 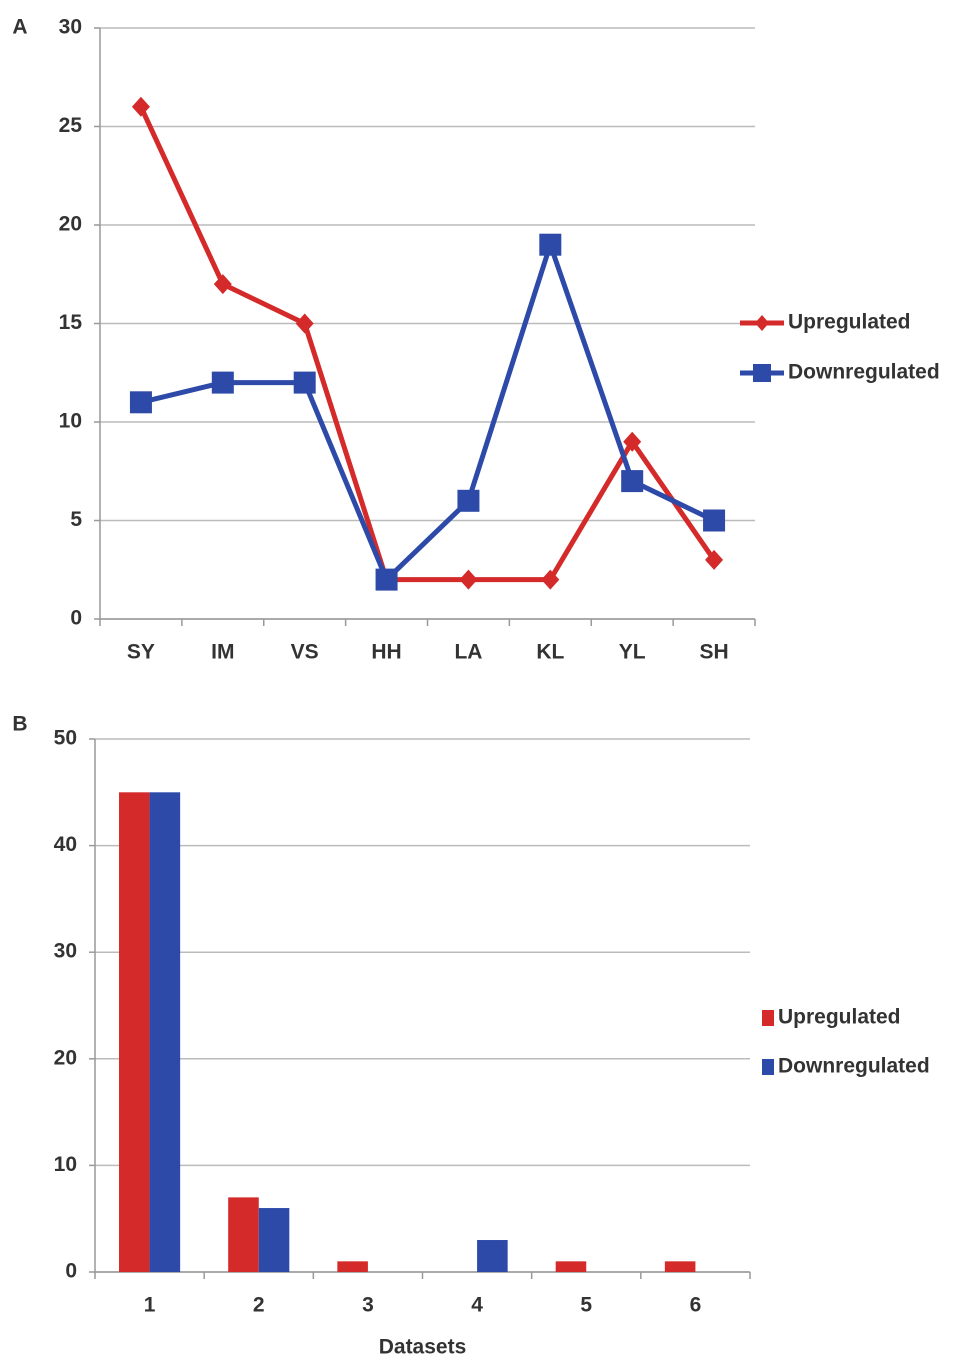 I want to click on y-tick-label: 40, so click(x=65, y=844).